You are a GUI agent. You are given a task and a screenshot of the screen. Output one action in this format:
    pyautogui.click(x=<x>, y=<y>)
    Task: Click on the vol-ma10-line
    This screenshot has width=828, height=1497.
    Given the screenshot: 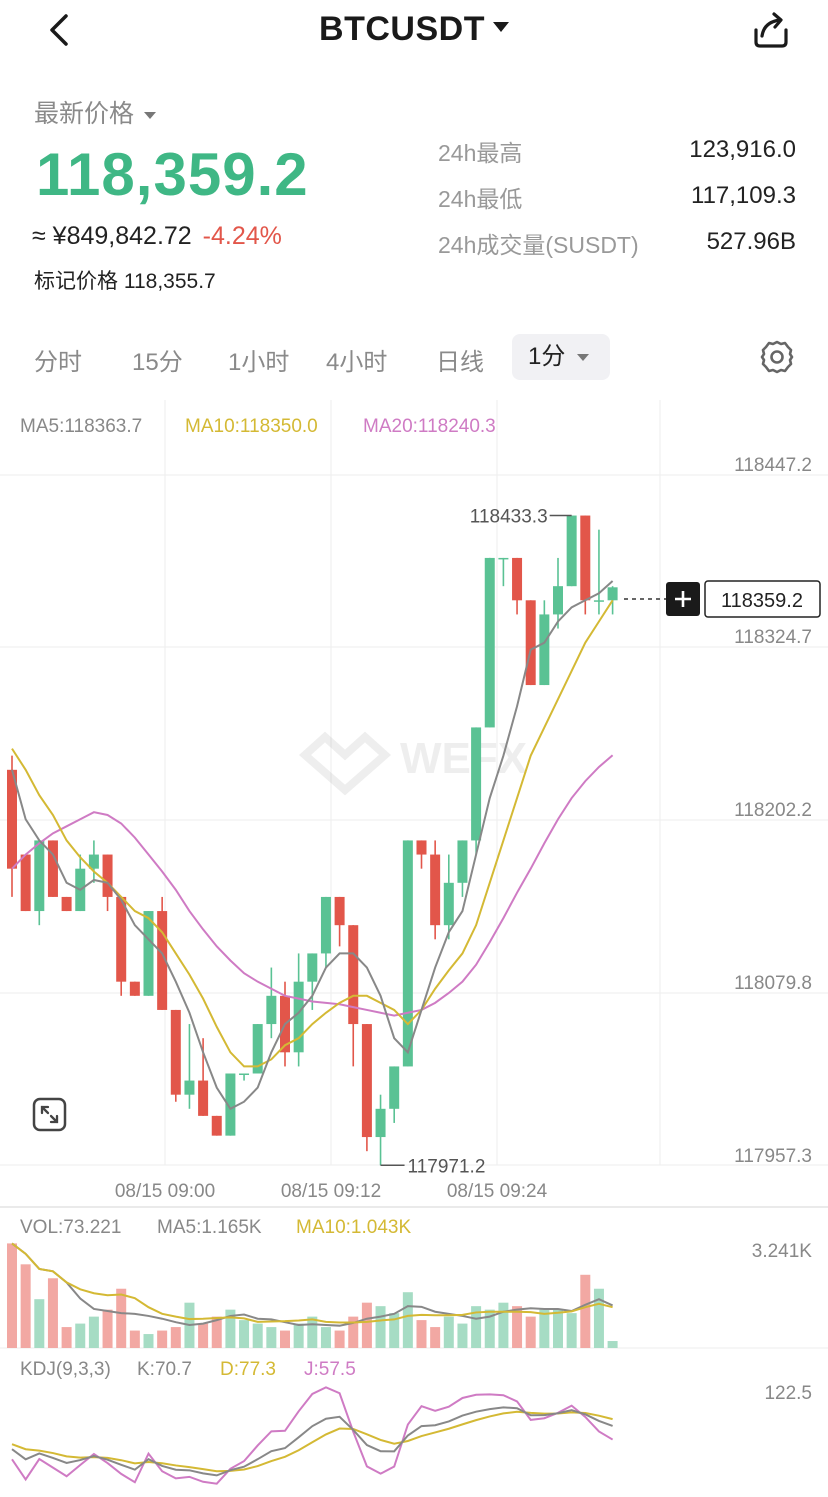 What is the action you would take?
    pyautogui.click(x=312, y=1283)
    